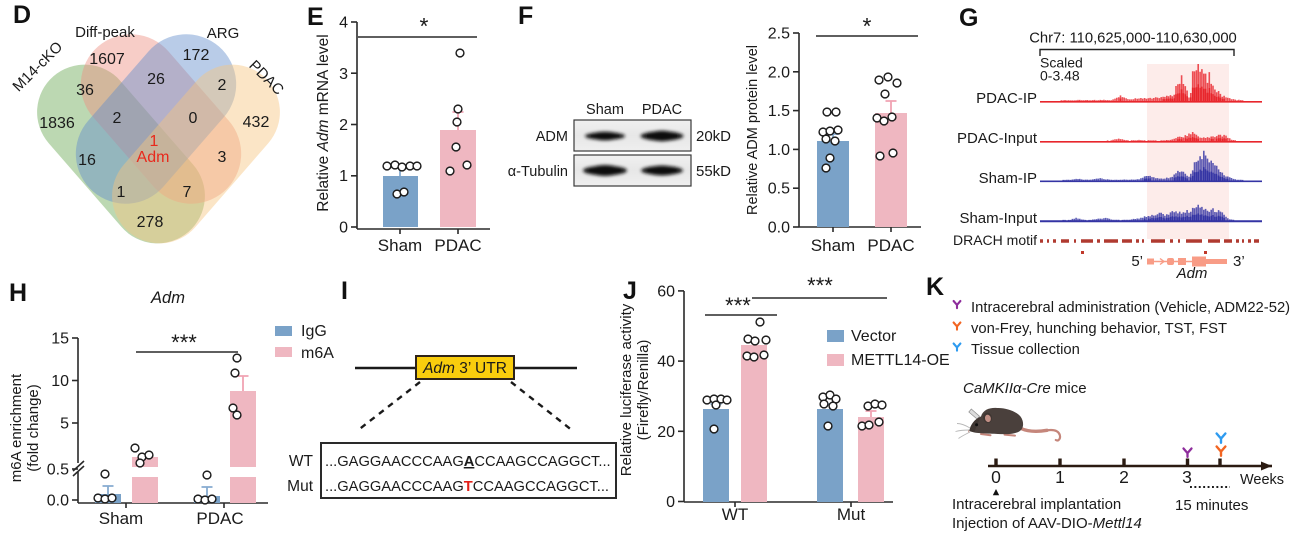 The height and width of the screenshot is (538, 1293). What do you see at coordinates (256, 122) in the screenshot?
I see `svg-text: 432` at bounding box center [256, 122].